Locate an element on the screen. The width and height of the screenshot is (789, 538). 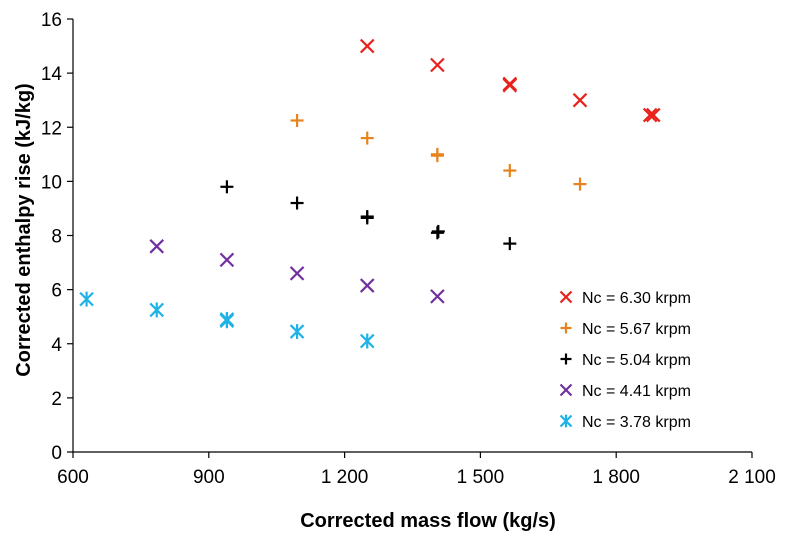
legend-label: Nc = 3.78 krpm is located at coordinates (636, 422).